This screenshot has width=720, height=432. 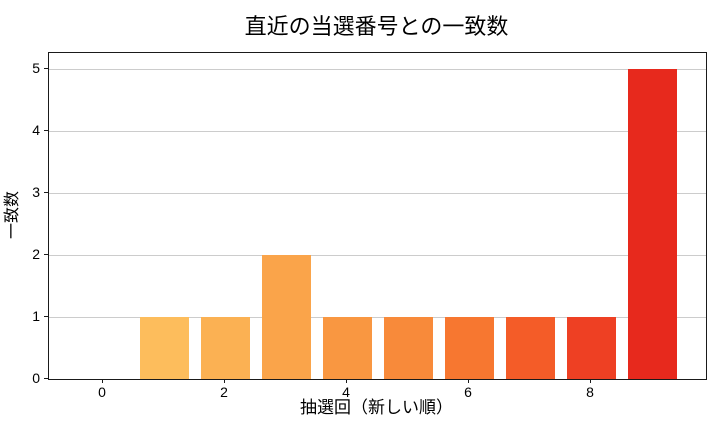 I want to click on y-tick-label-5: 5, so click(x=36, y=68).